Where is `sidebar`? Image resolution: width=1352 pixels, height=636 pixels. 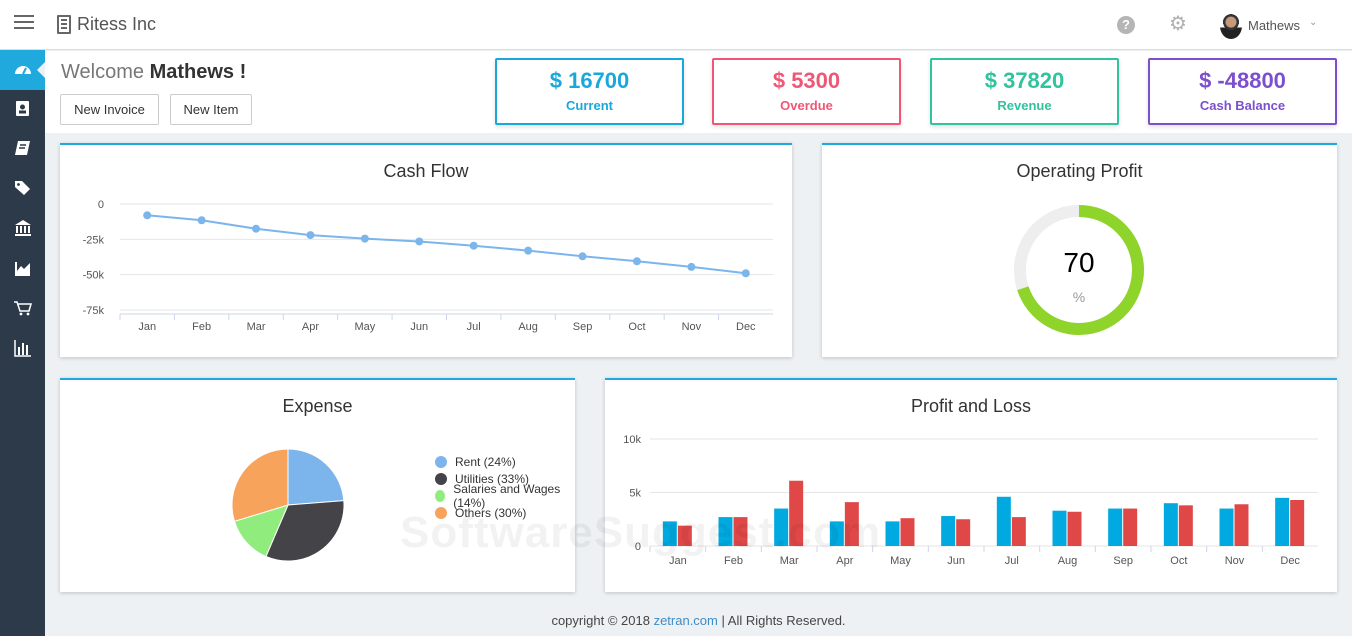 sidebar is located at coordinates (22, 343).